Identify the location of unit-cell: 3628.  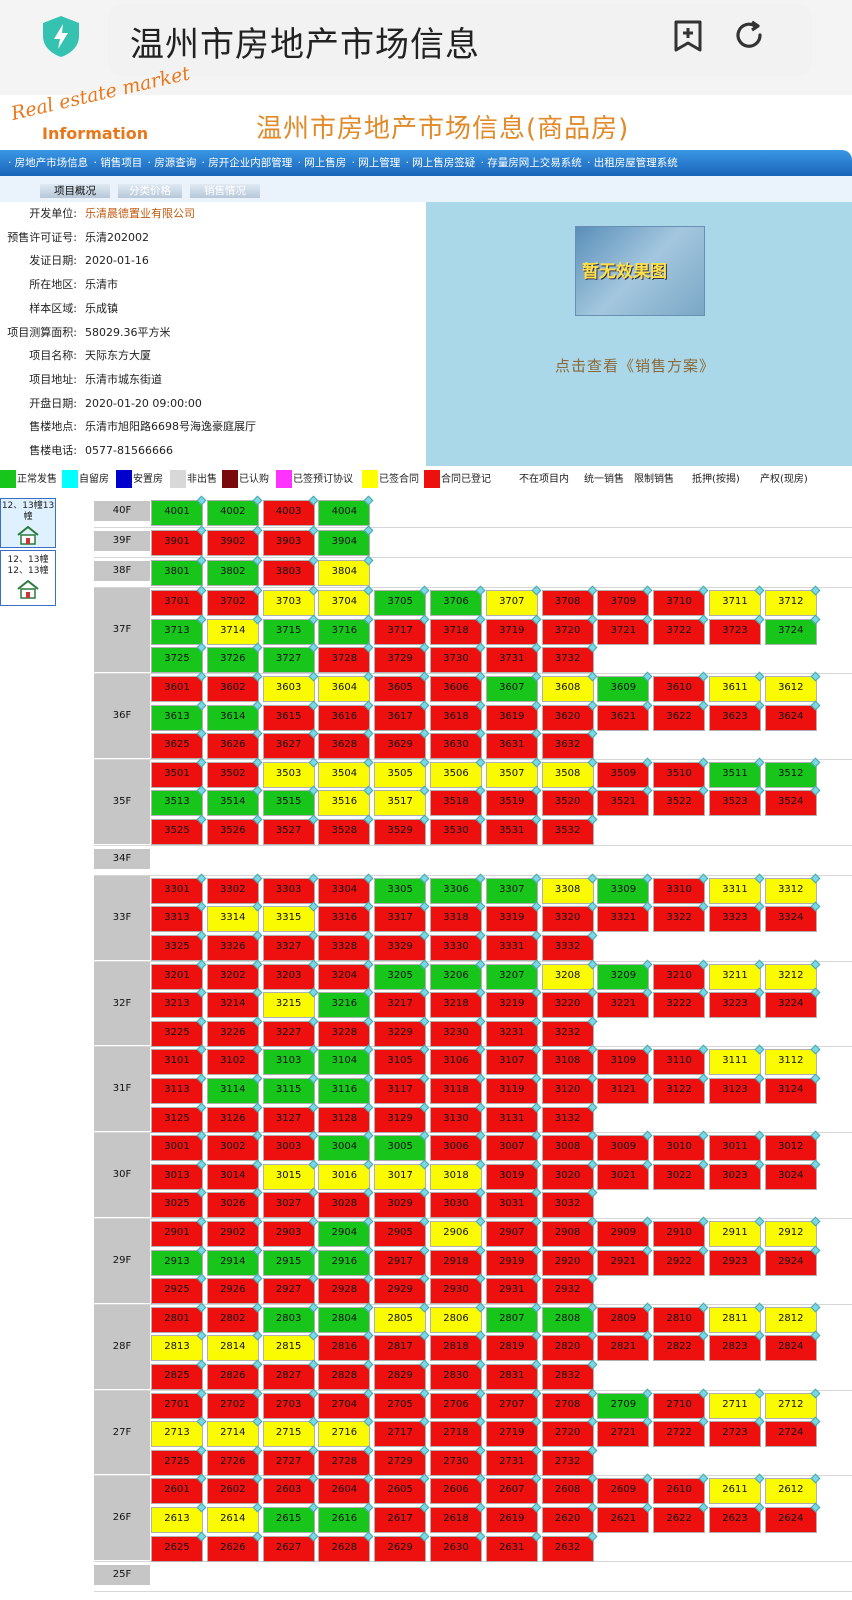
(346, 744).